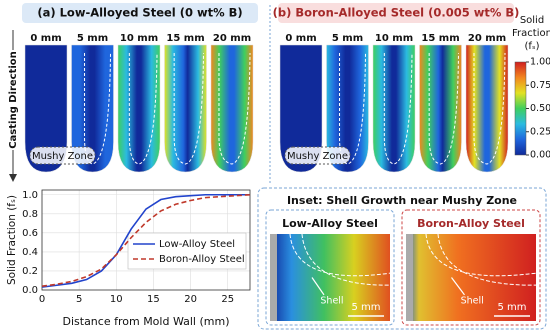 This screenshot has width=550, height=332. I want to click on series-line, so click(146, 240).